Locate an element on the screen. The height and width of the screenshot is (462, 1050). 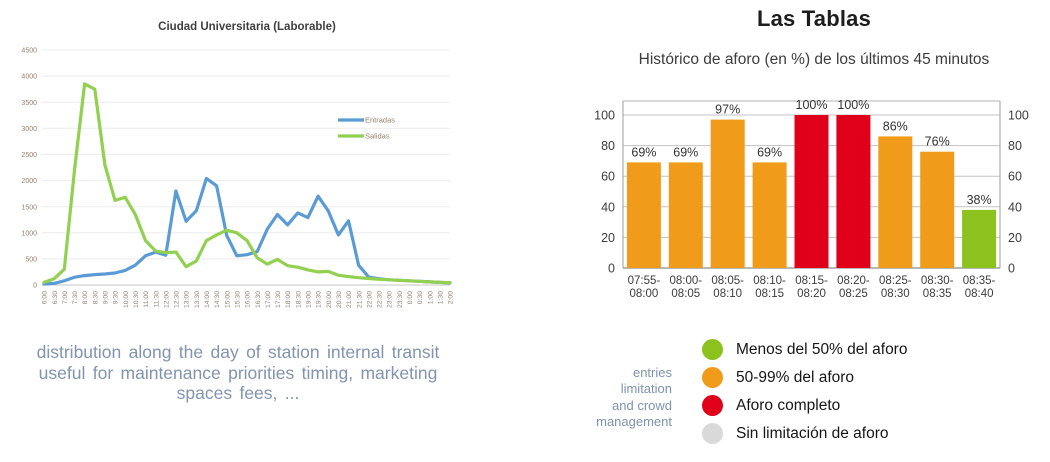
legend-label-entradas: Entradas is located at coordinates (380, 120).